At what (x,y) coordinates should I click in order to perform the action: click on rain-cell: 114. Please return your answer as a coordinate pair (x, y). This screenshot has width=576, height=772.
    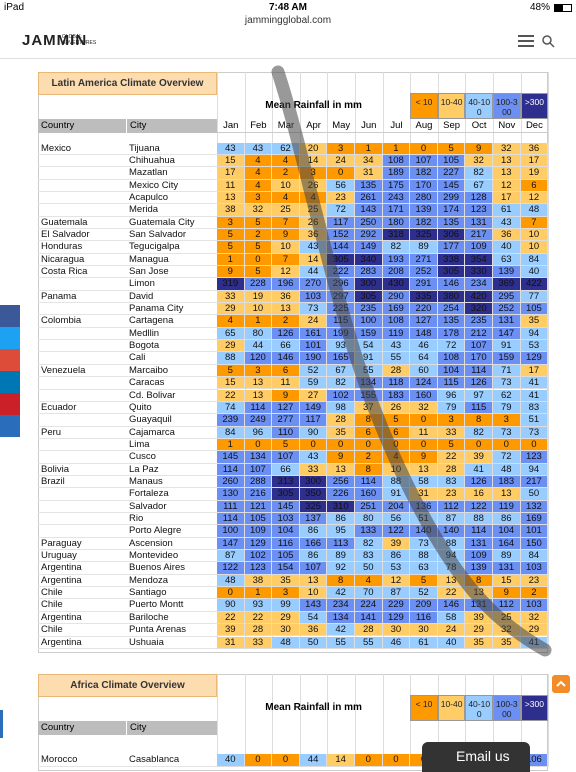
    Looking at the image, I should click on (479, 531).